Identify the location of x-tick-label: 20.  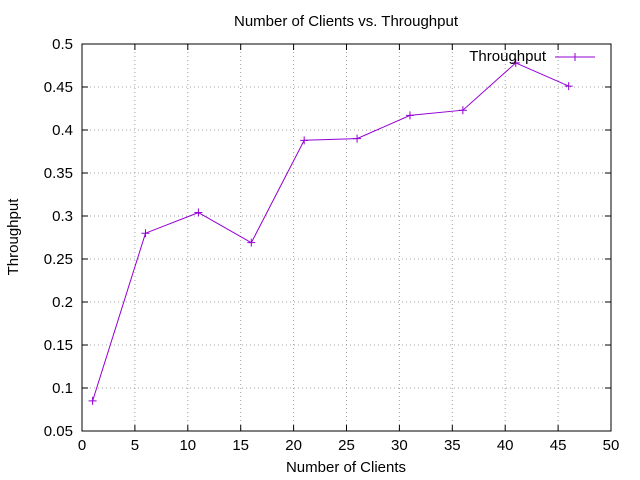
(293, 445).